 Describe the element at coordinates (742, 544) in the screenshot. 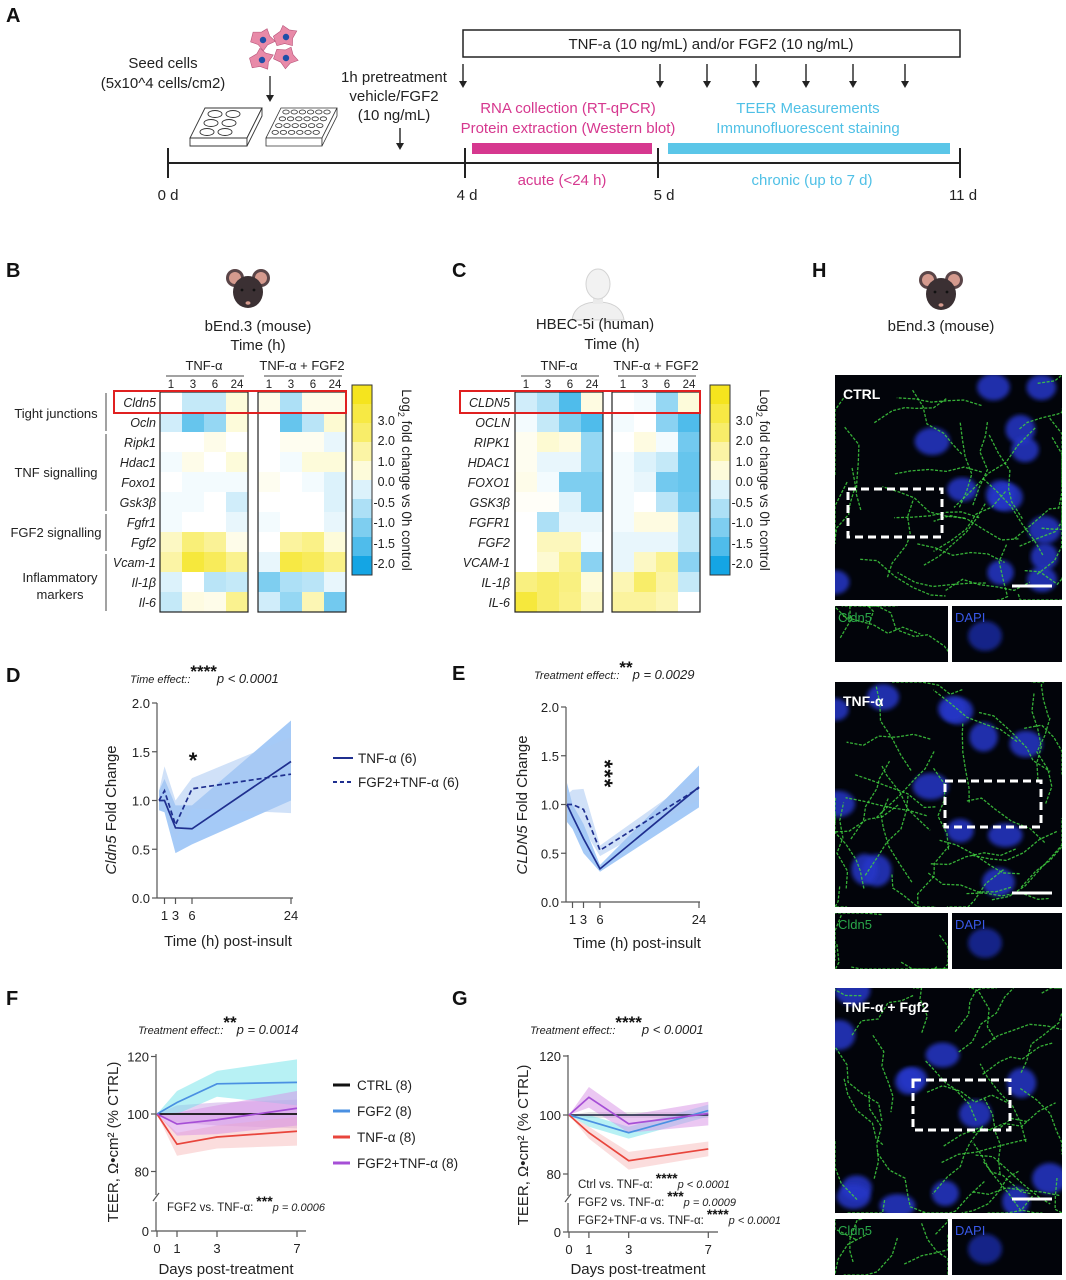

I see `colorbar-tick: -1.5` at that location.